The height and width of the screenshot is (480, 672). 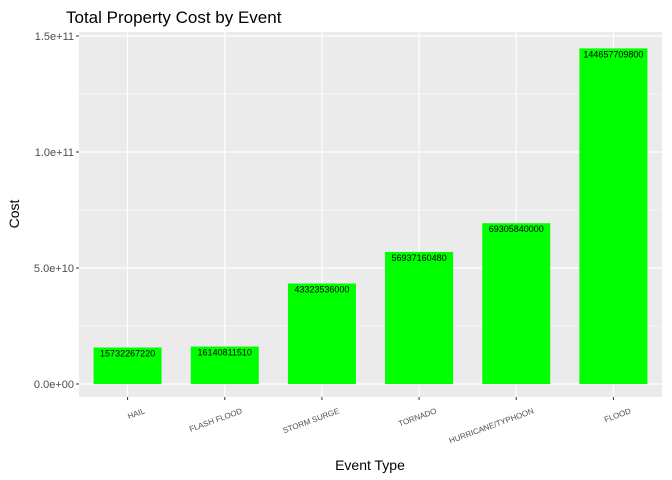 What do you see at coordinates (419, 258) in the screenshot?
I see `data-label: 56937160480` at bounding box center [419, 258].